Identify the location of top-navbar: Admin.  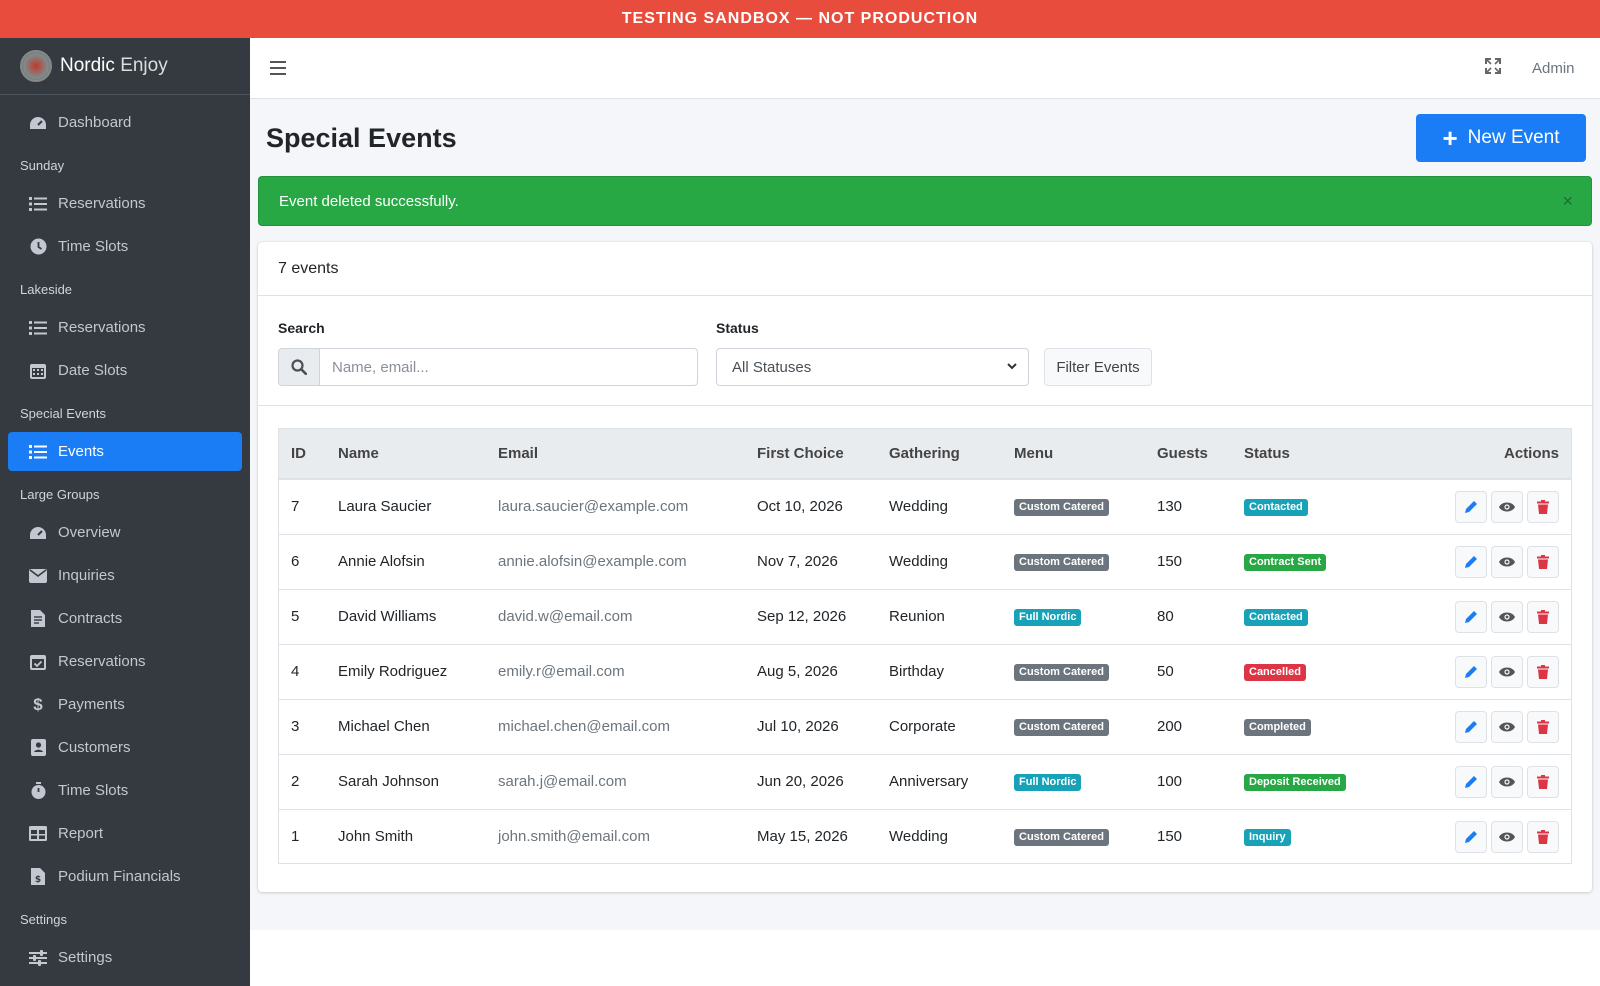
(925, 68).